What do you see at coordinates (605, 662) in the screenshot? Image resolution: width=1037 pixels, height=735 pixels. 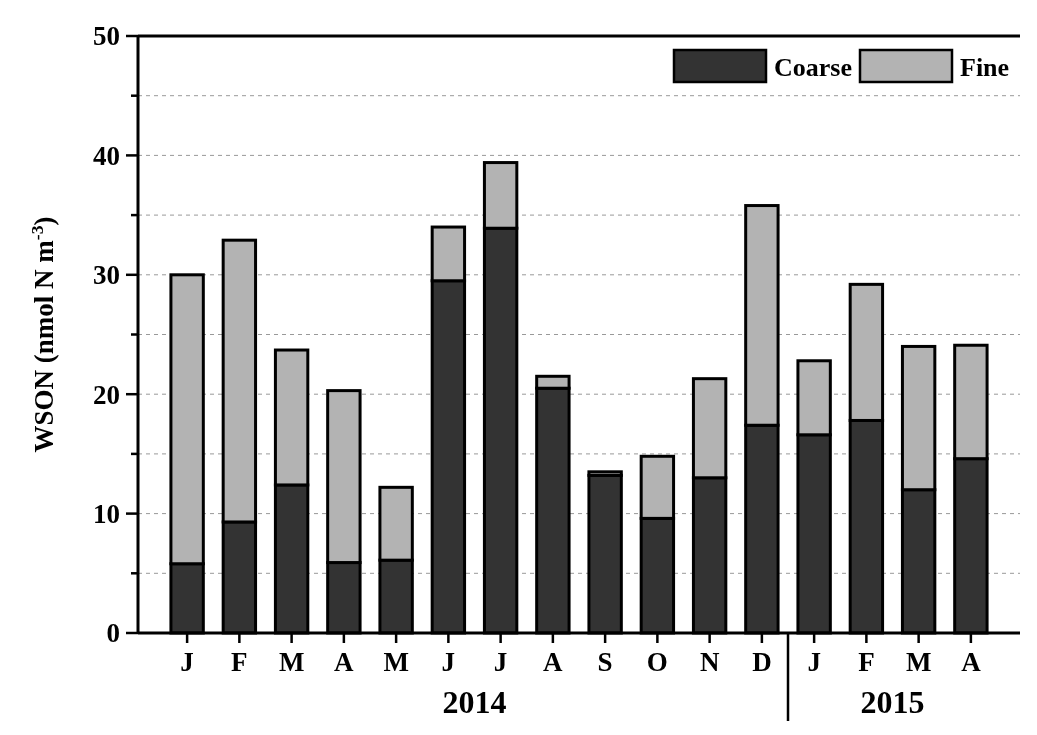 I see `x-tick-label: S` at bounding box center [605, 662].